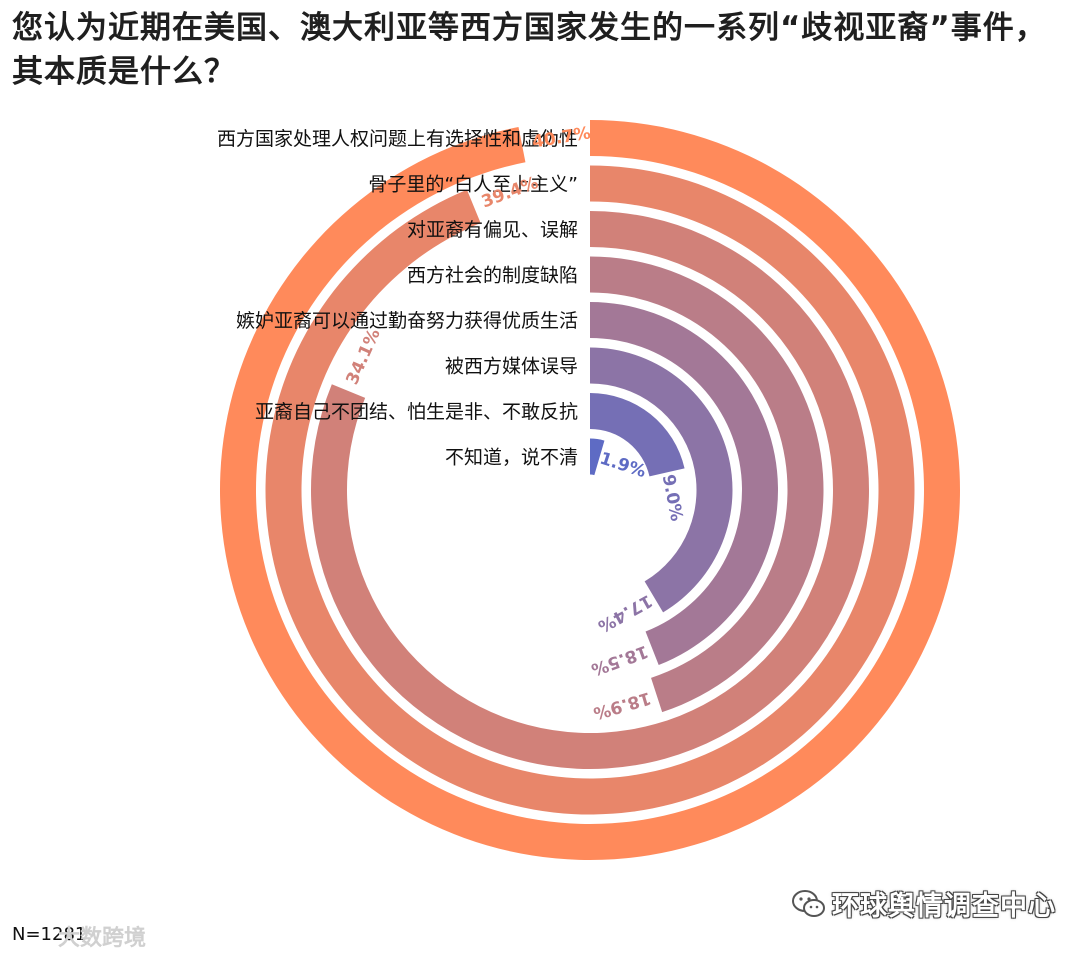 This screenshot has width=1080, height=953. Describe the element at coordinates (492, 230) in the screenshot. I see `category-label-3: 对亚裔有偏见、误解` at that location.